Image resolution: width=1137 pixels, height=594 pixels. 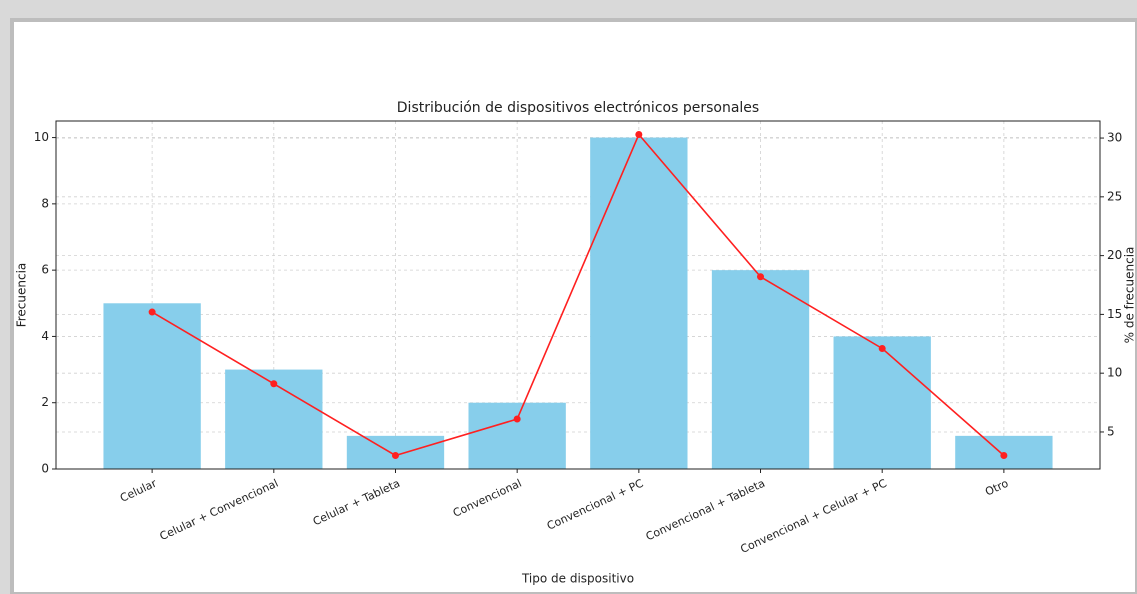 I want to click on y2-tick-label: 20, so click(x=1114, y=255).